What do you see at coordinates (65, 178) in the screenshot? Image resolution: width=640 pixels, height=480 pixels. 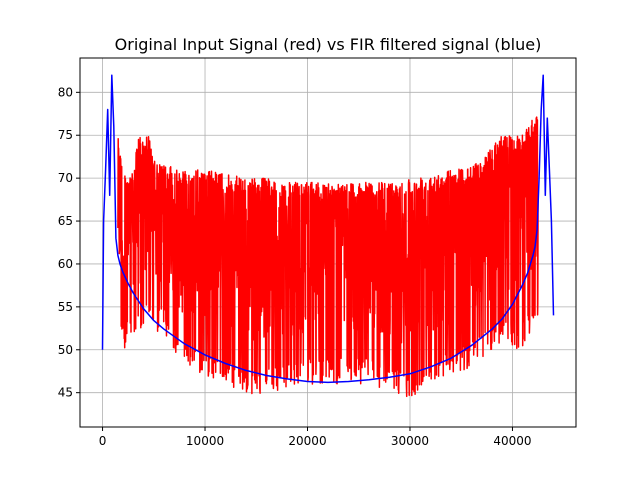 I see `y-tick-label: 70` at bounding box center [65, 178].